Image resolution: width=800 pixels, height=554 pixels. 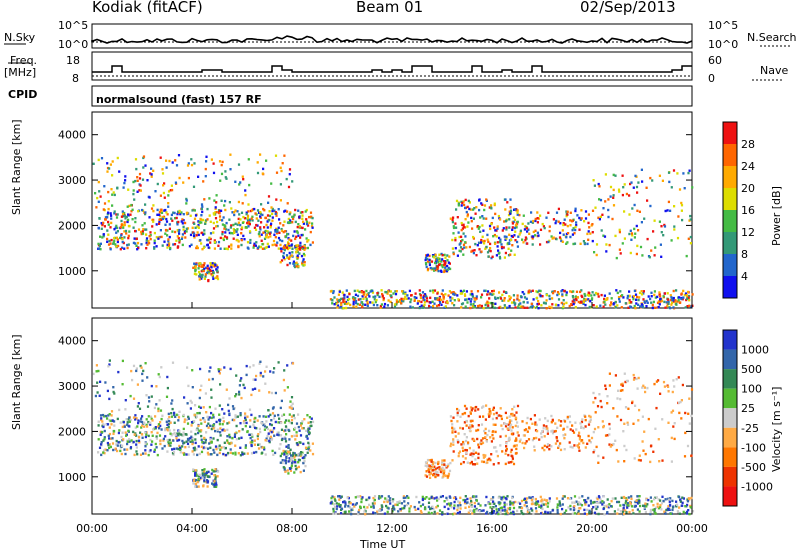 I want to click on nsearch-tick-top: 10^5, so click(x=723, y=25).